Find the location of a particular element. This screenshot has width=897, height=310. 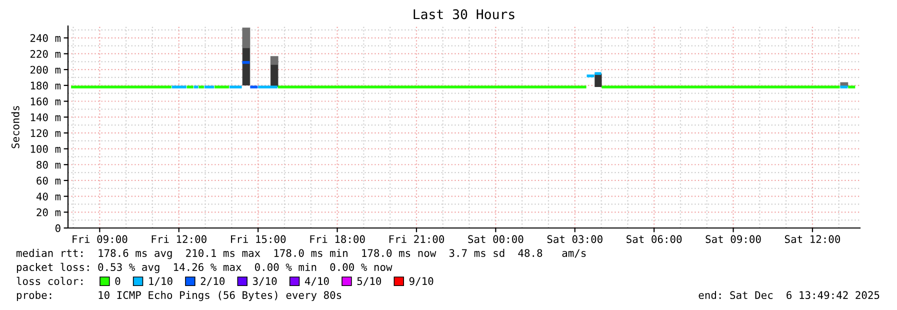

y-tick-label: 100 m is located at coordinates (45, 149).